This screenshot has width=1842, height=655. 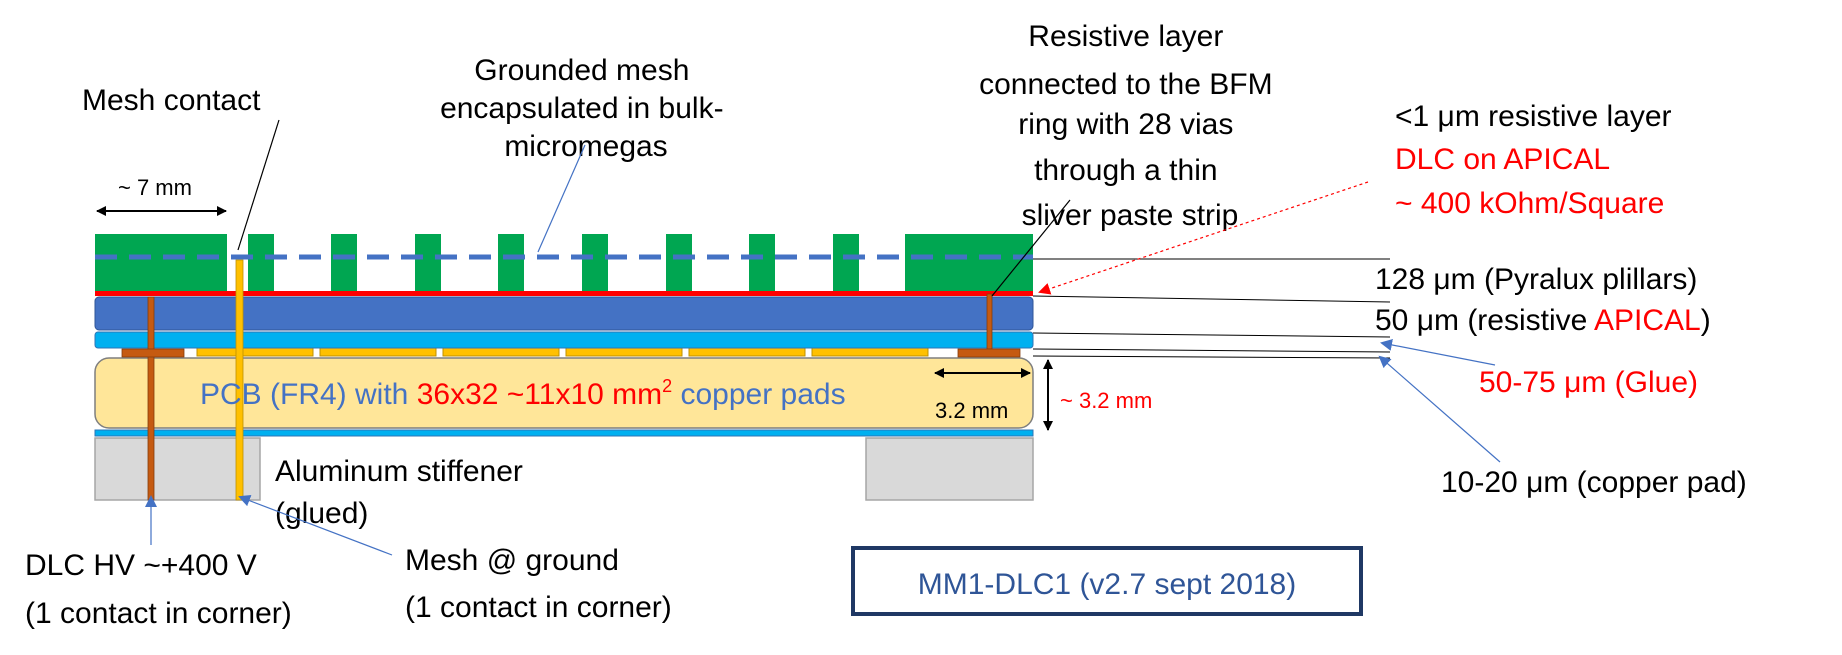 What do you see at coordinates (949, 469) in the screenshot?
I see `aluminum-stiffener-right` at bounding box center [949, 469].